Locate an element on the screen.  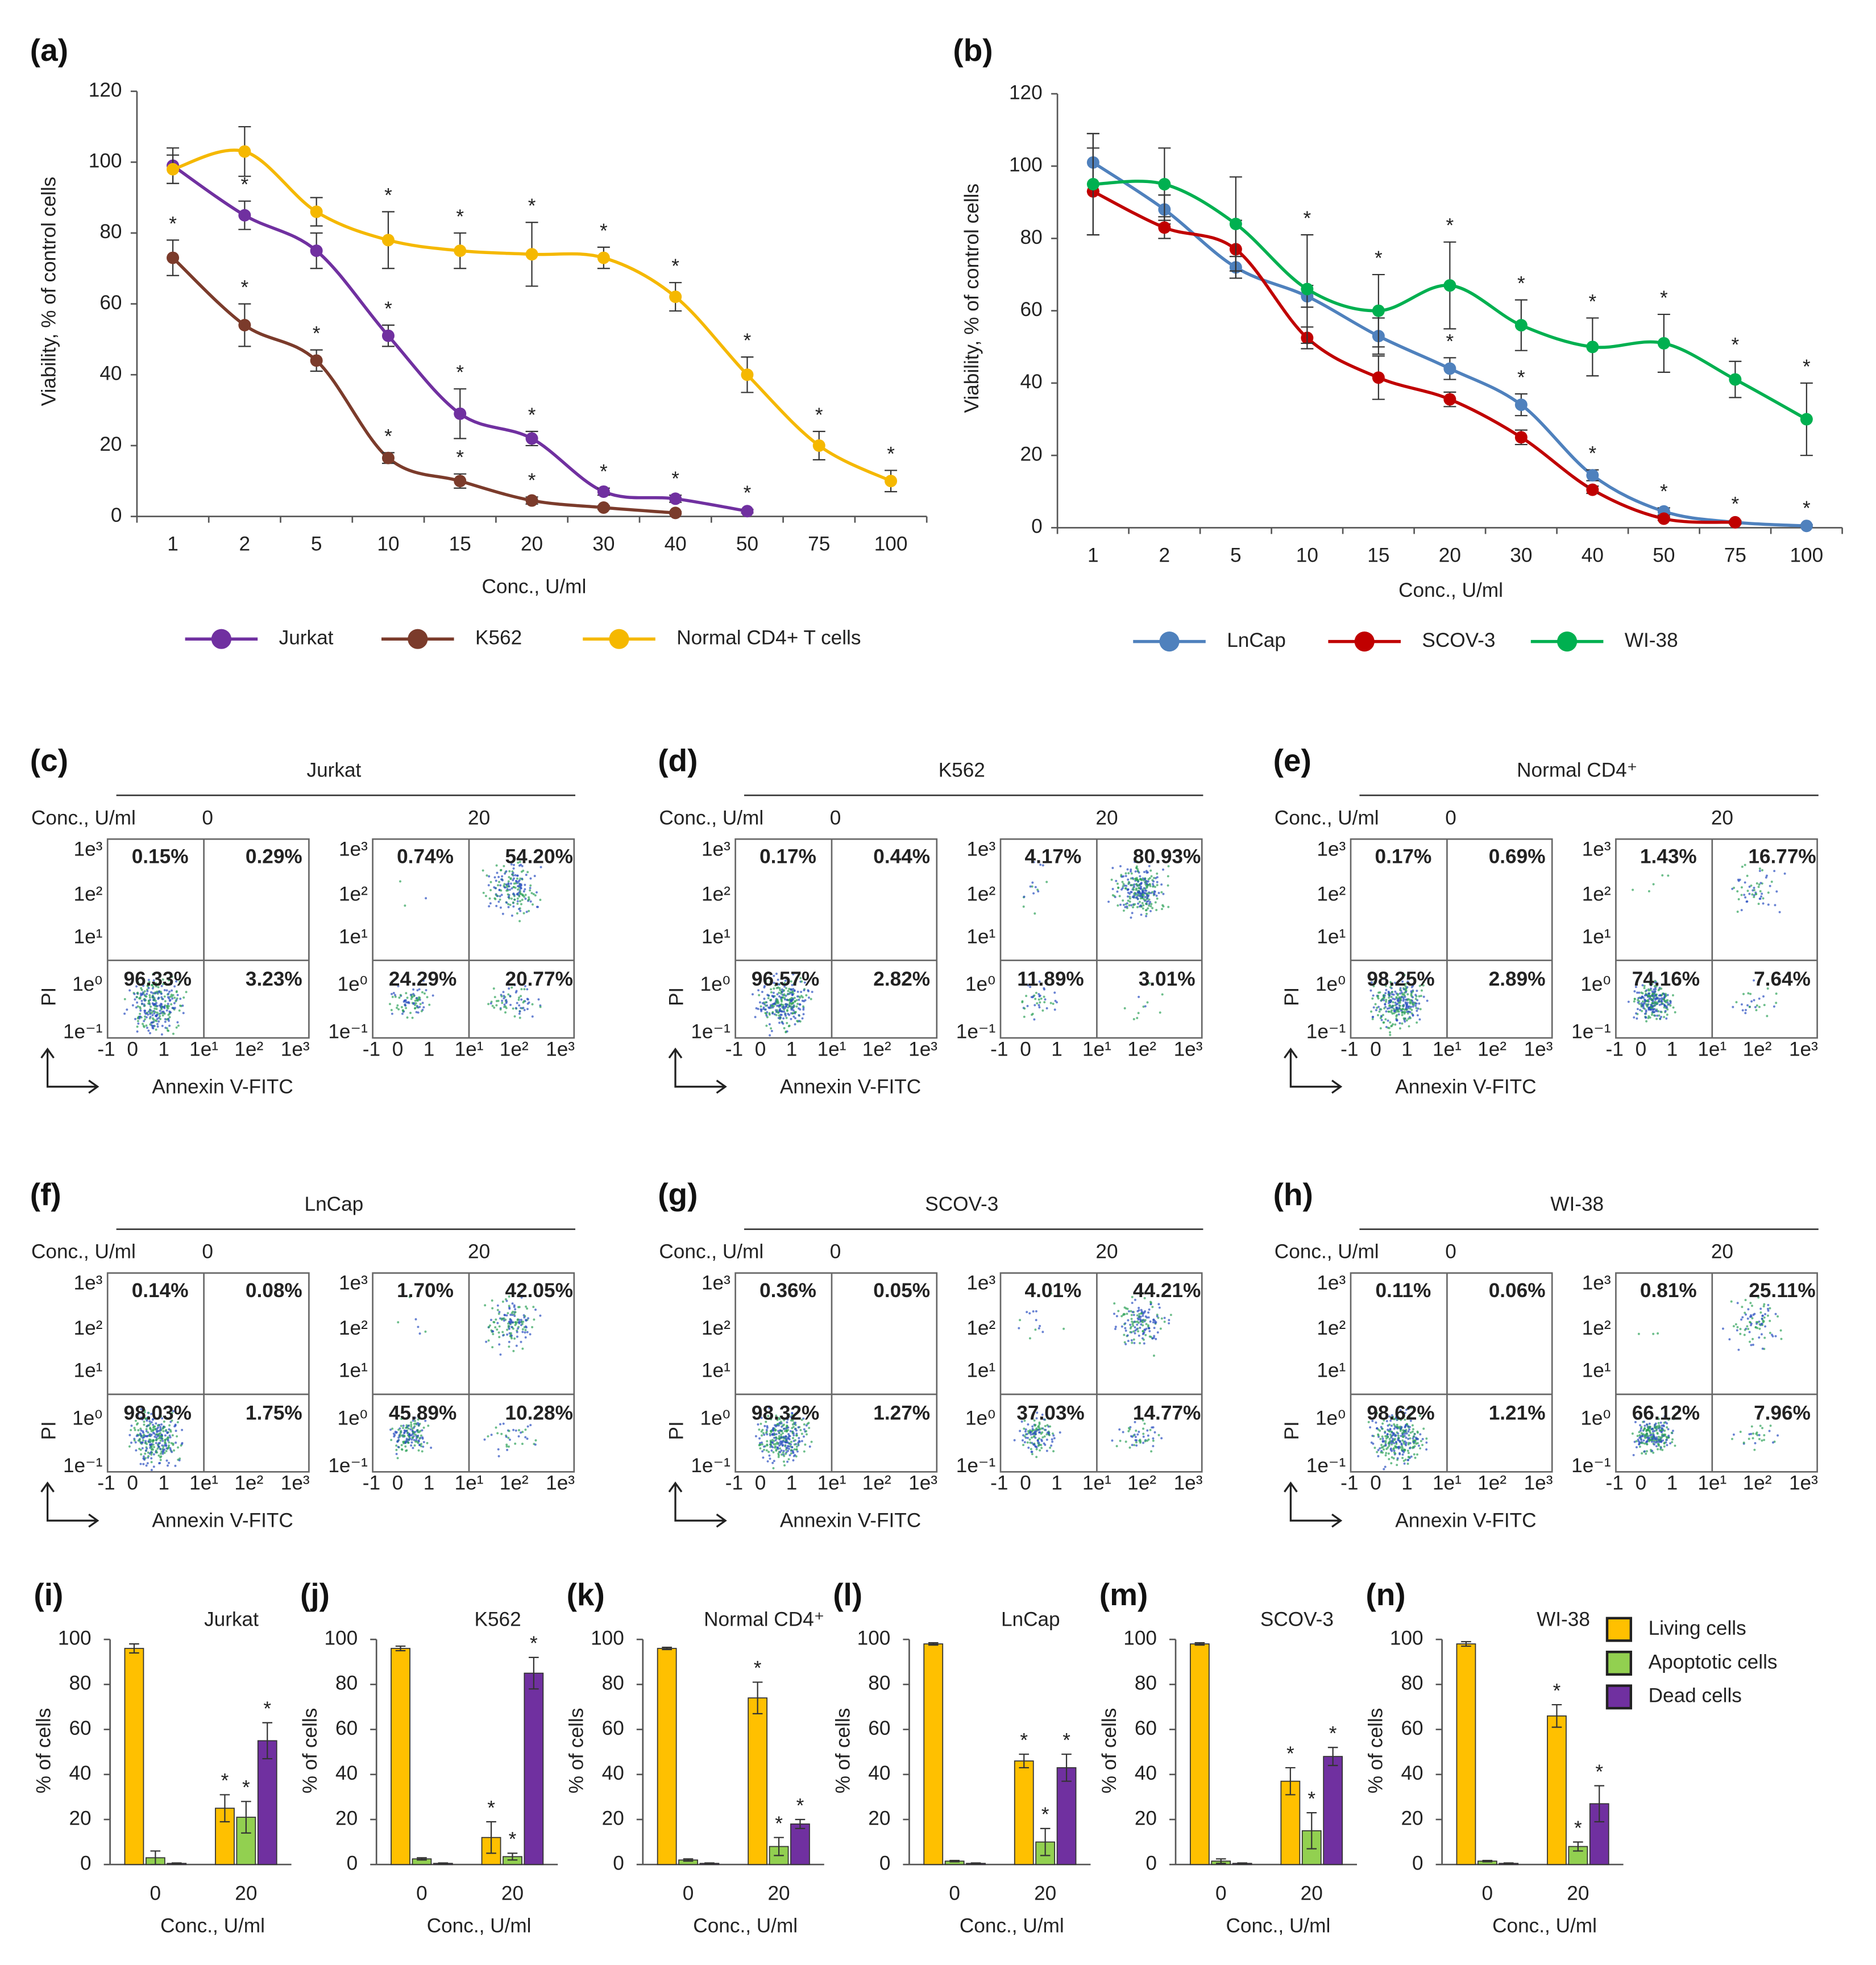
x-tick-label: 40 is located at coordinates (676, 544).